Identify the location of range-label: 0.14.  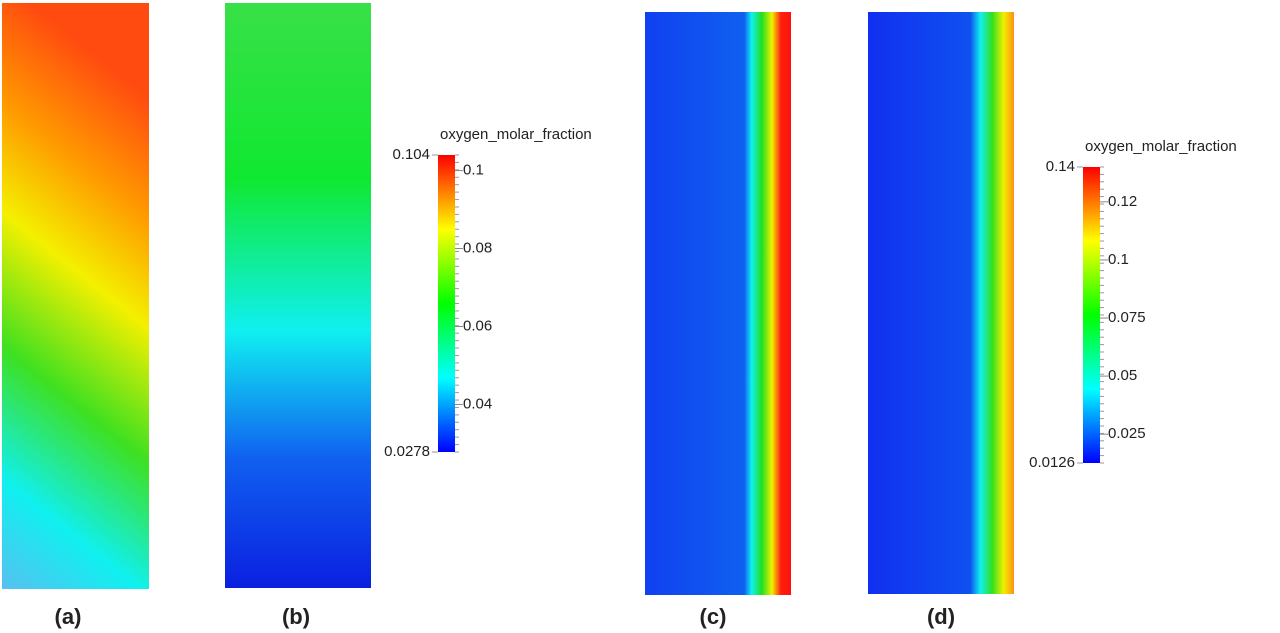
(1060, 166).